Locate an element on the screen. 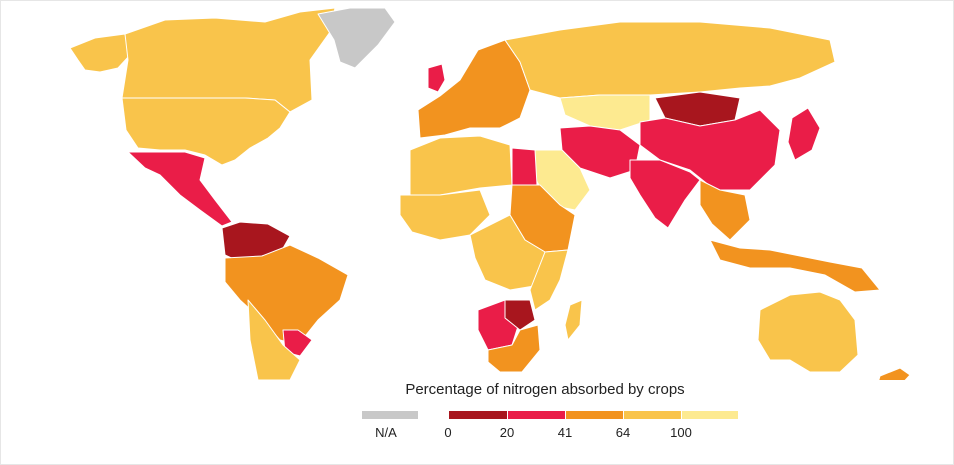  region-canada is located at coordinates (228, 60).